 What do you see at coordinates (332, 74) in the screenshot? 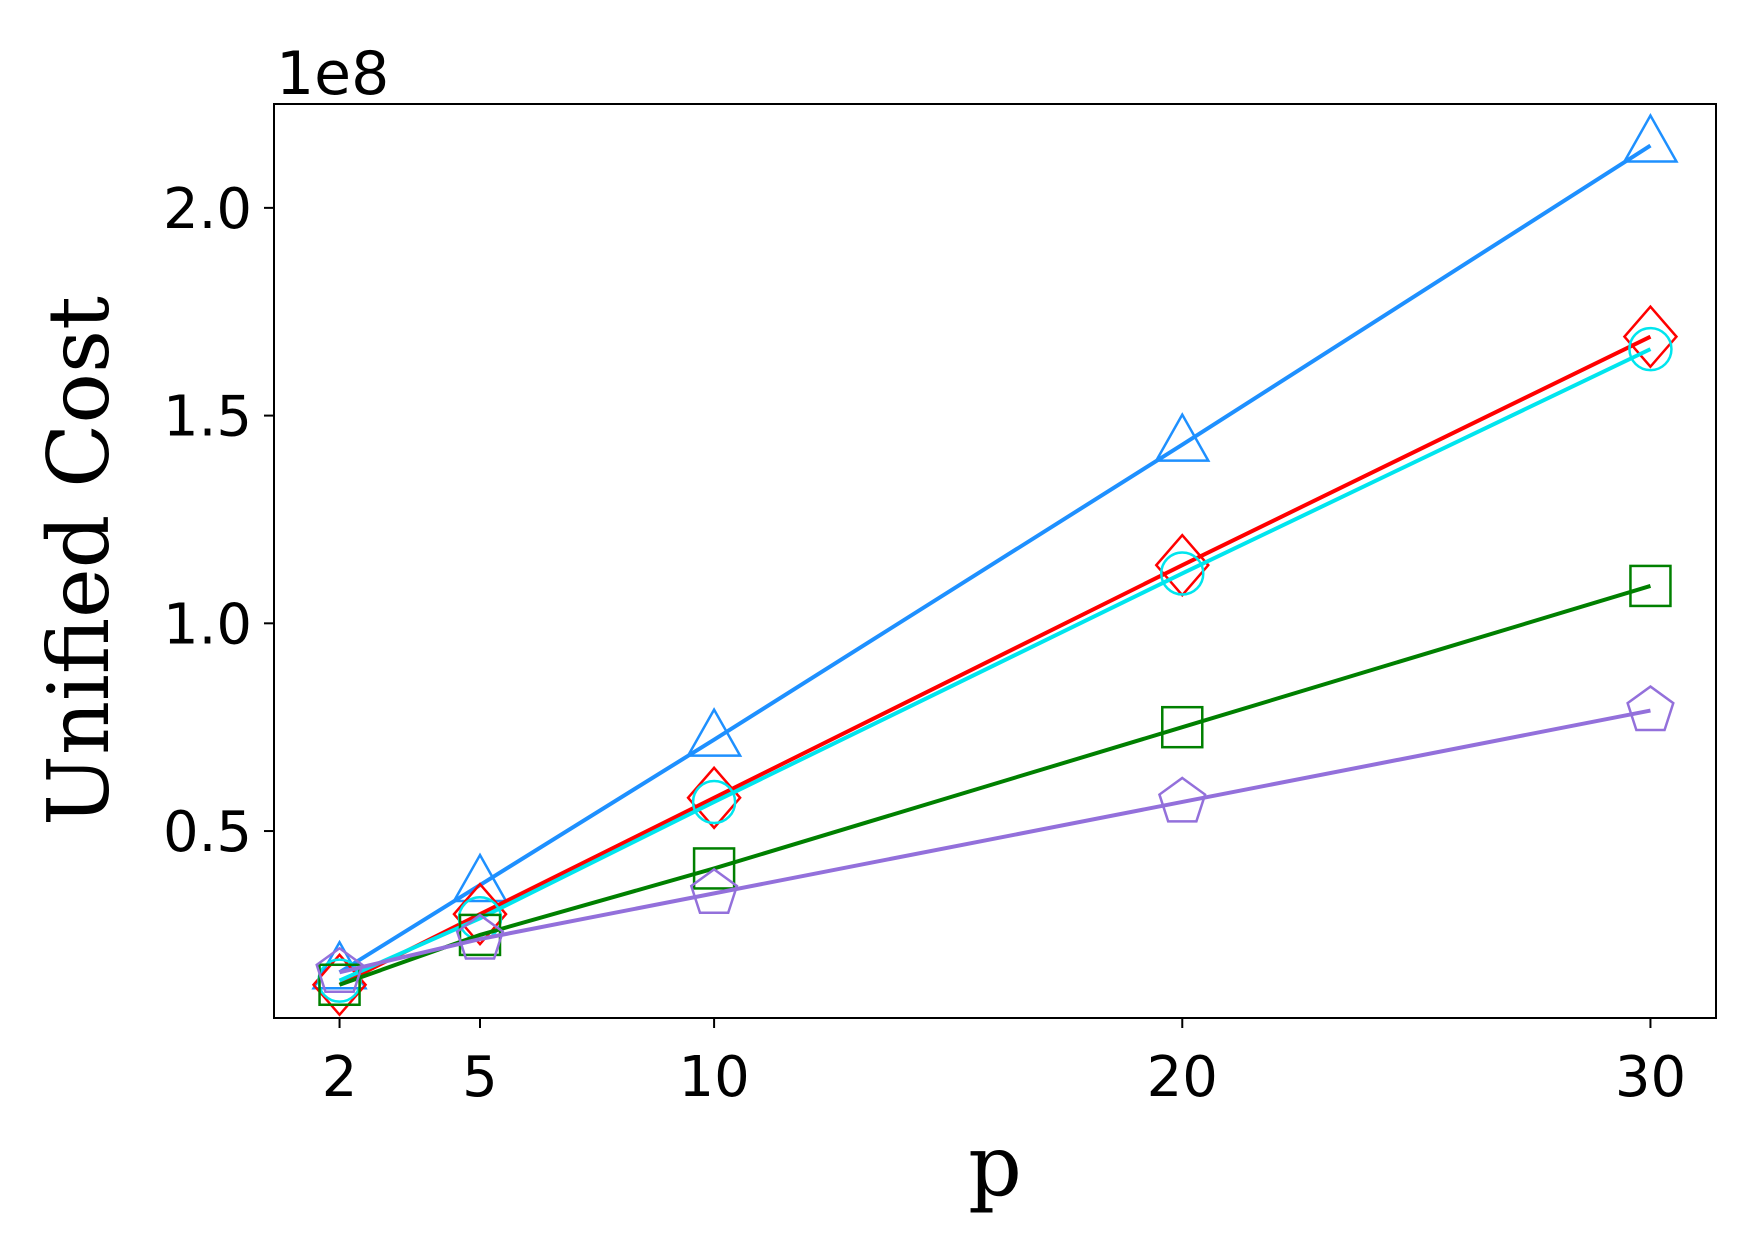
I see `y-offset-label: 1e8` at bounding box center [332, 74].